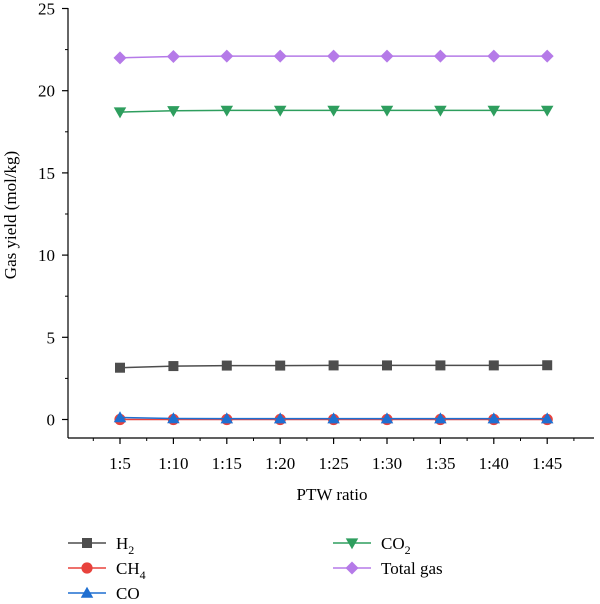 The image size is (600, 604). Describe the element at coordinates (494, 463) in the screenshot. I see `x-tick-label: 1:40` at that location.